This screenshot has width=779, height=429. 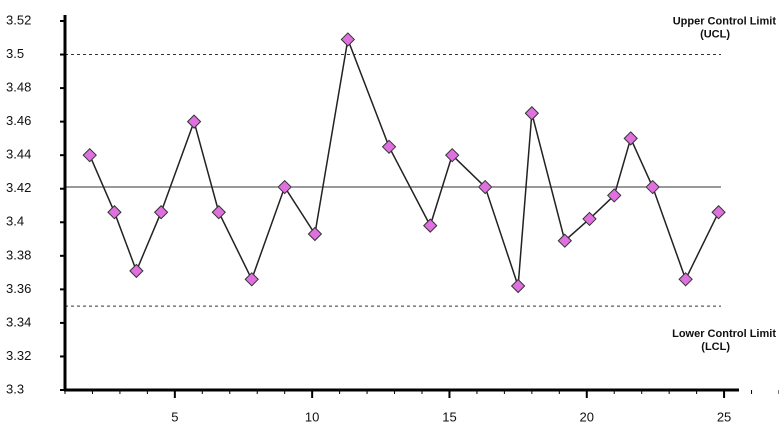 What do you see at coordinates (18, 355) in the screenshot?
I see `y-tick-label: 3.32` at bounding box center [18, 355].